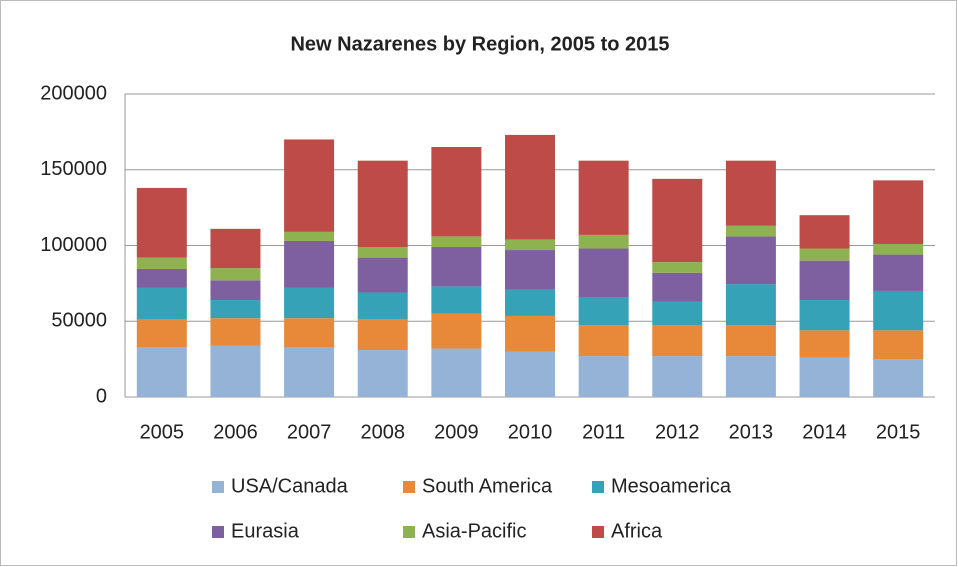 The height and width of the screenshot is (567, 958). Describe the element at coordinates (309, 432) in the screenshot. I see `x-tick-label: 2007` at that location.